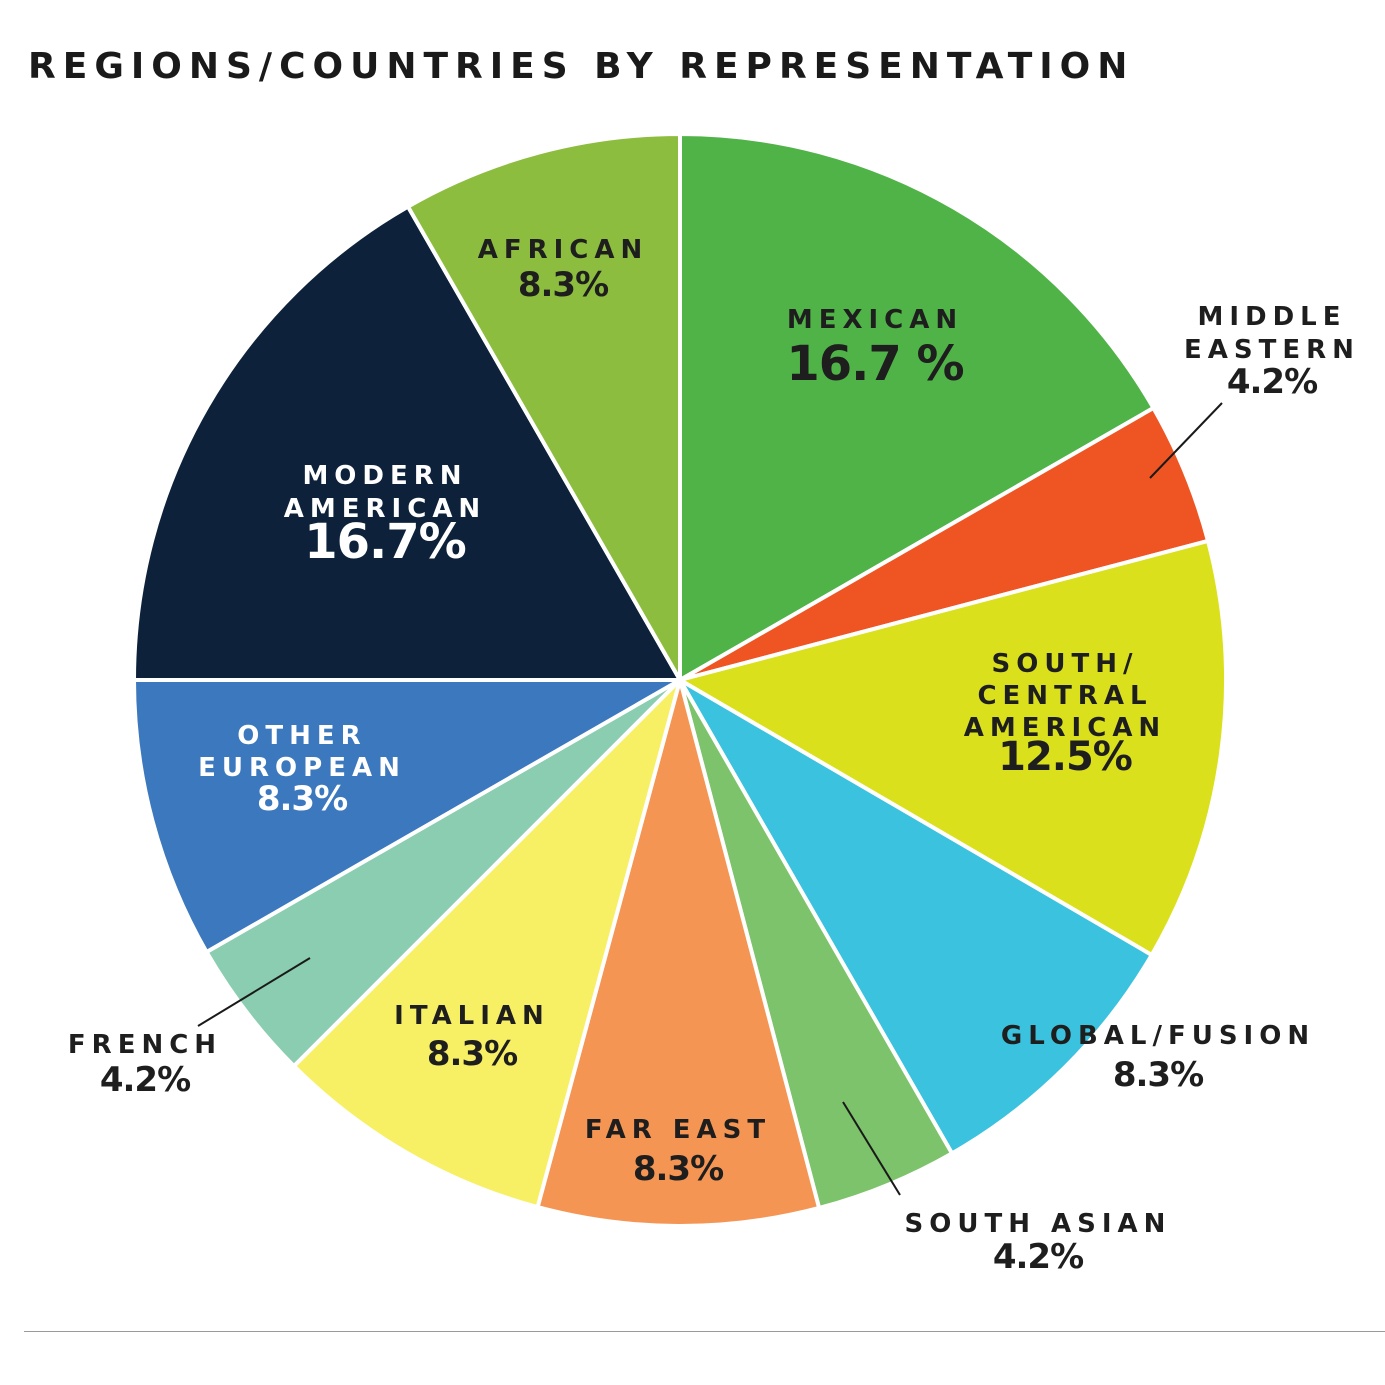 This screenshot has height=1385, width=1385. What do you see at coordinates (1038, 1224) in the screenshot?
I see `slice-name-line: SOUTH ASIAN` at bounding box center [1038, 1224].